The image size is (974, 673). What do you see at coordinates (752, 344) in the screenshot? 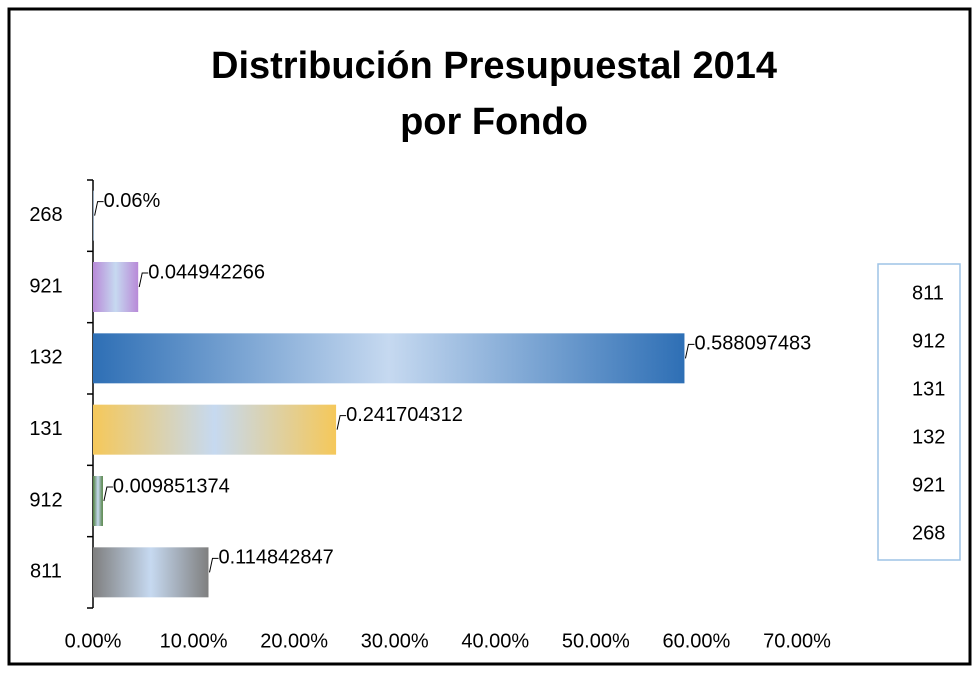
I see `data-label: 0.588097483` at bounding box center [752, 344].